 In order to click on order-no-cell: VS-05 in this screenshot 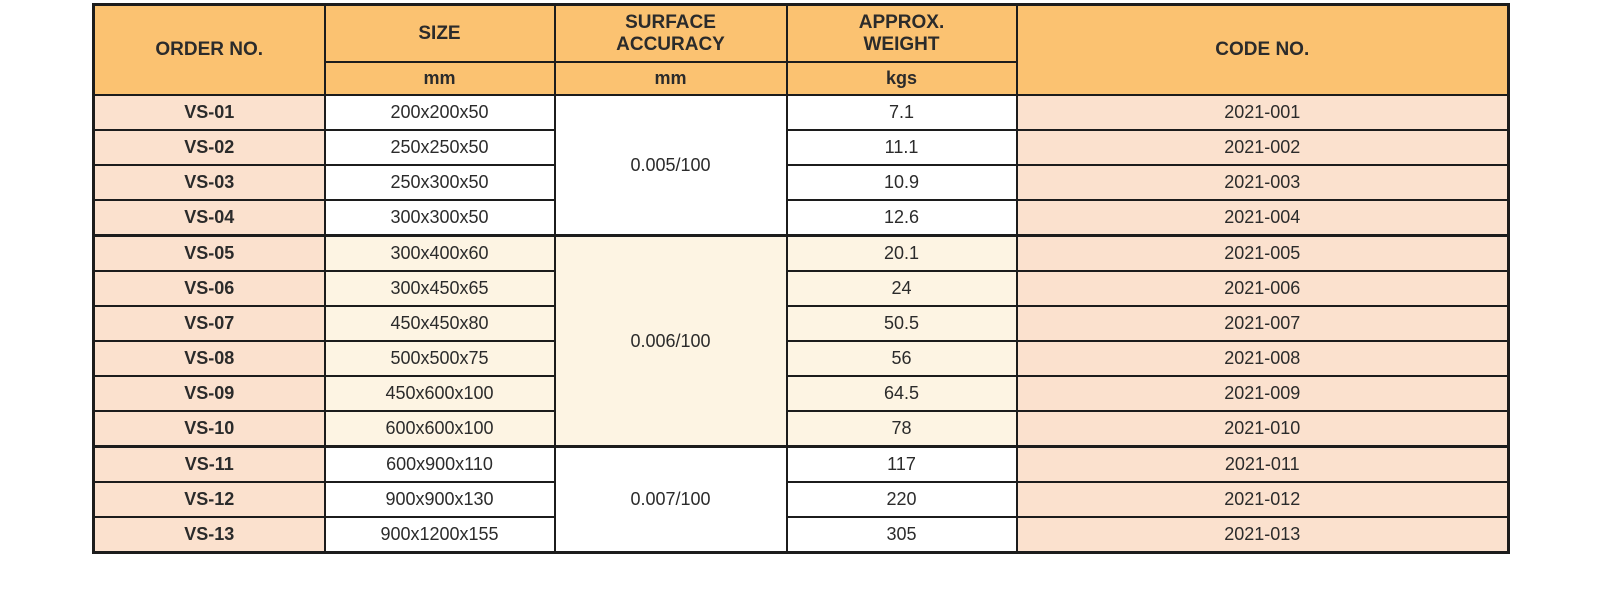, I will do `click(209, 253)`.